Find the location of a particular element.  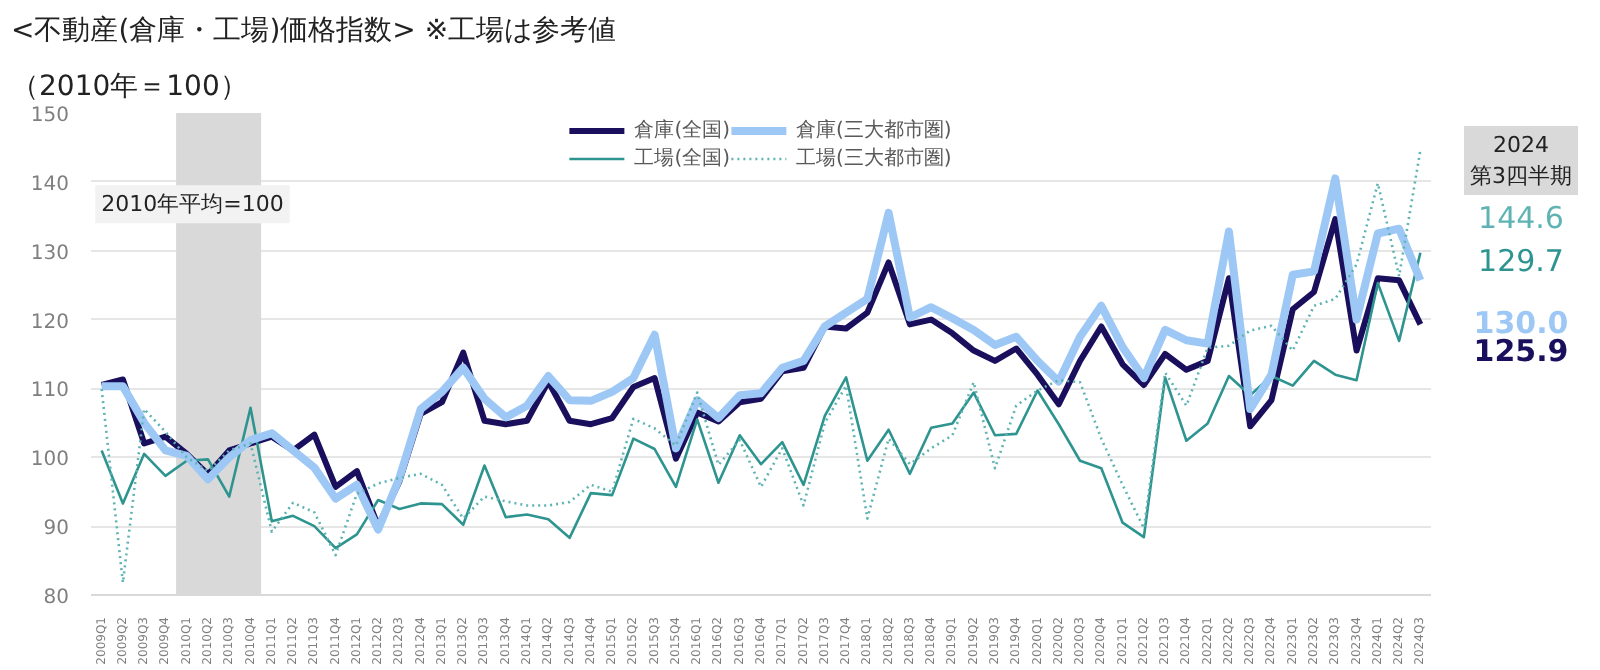

text: 144.6 is located at coordinates (1521, 217).